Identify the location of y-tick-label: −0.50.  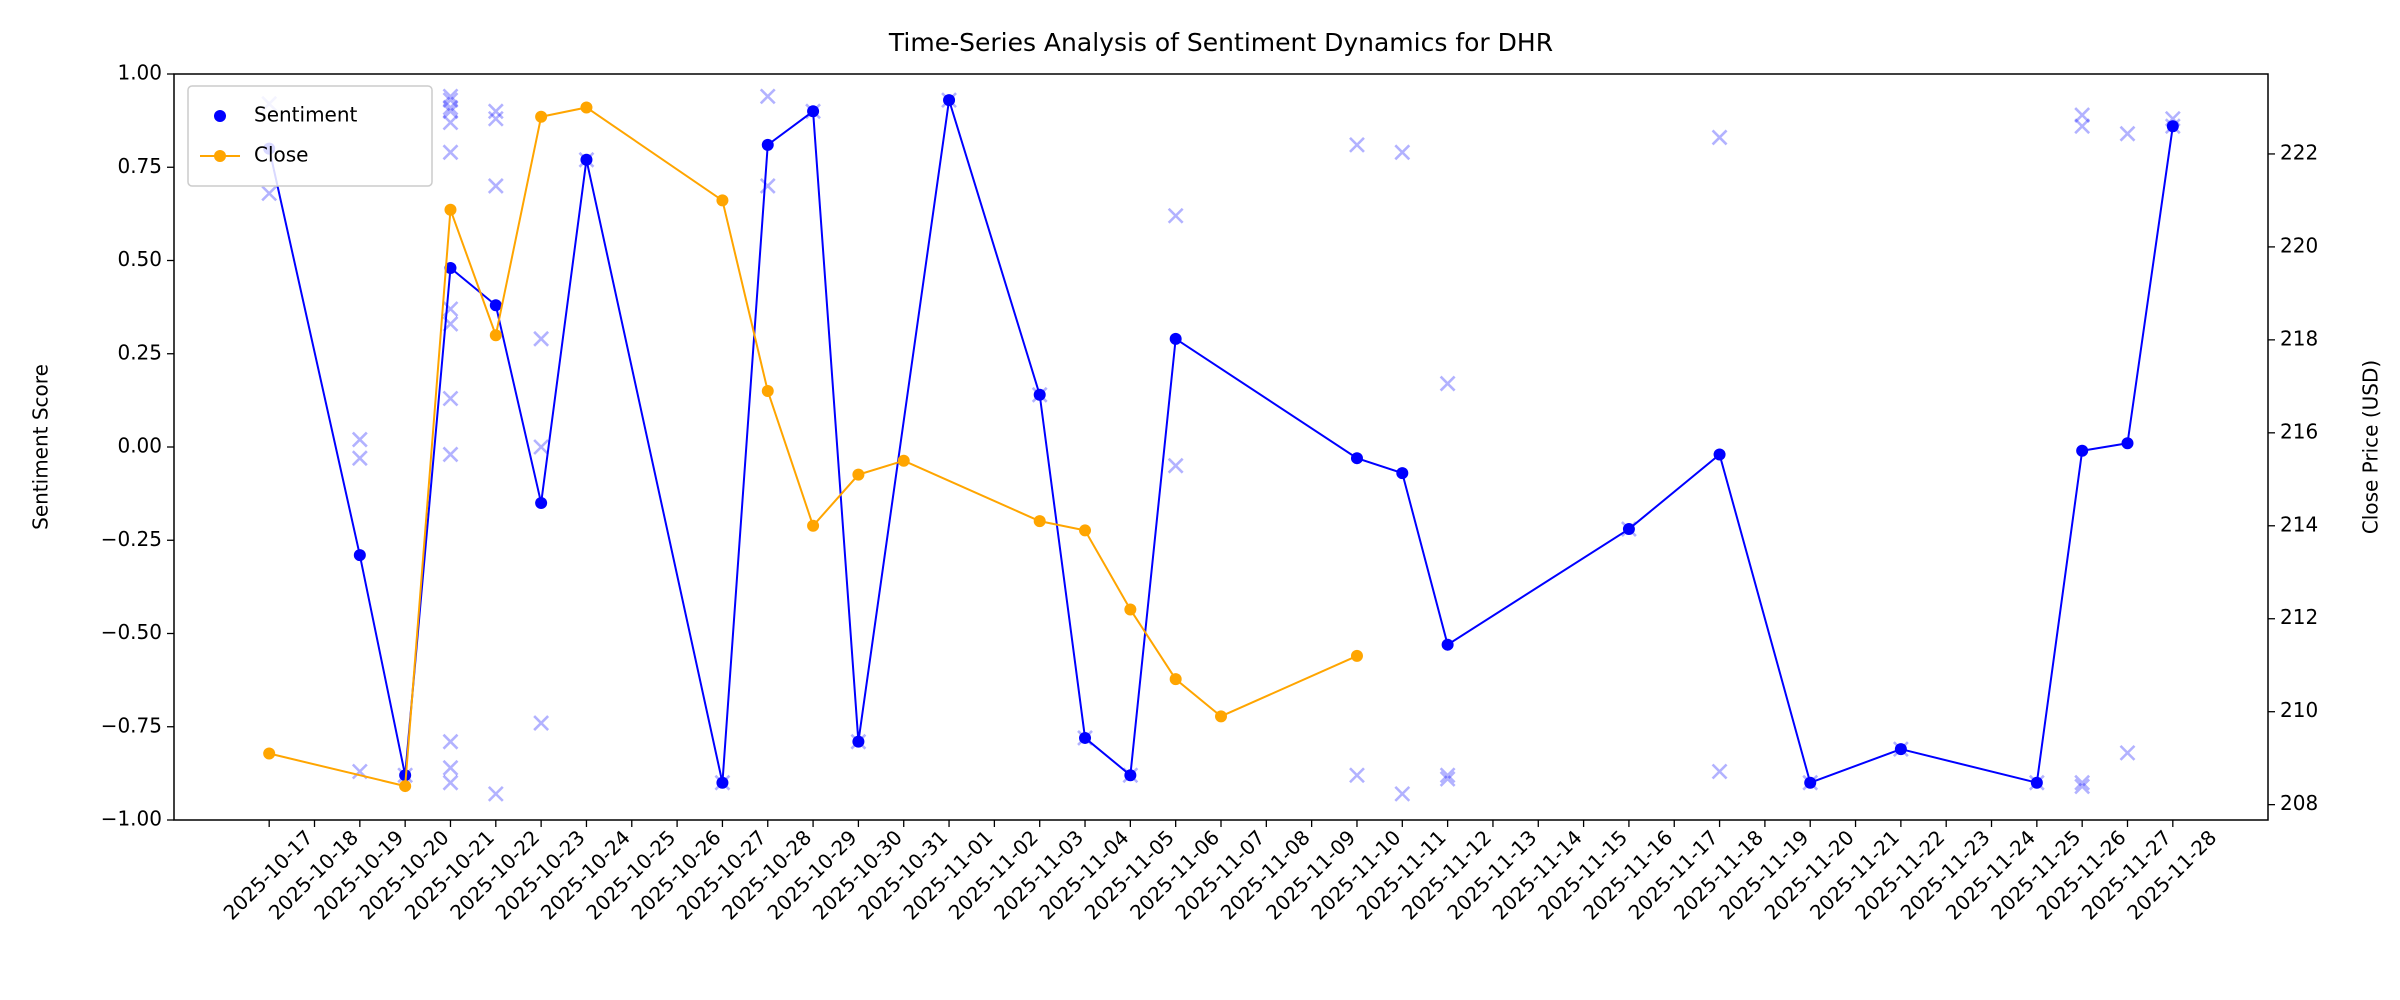
(131, 632).